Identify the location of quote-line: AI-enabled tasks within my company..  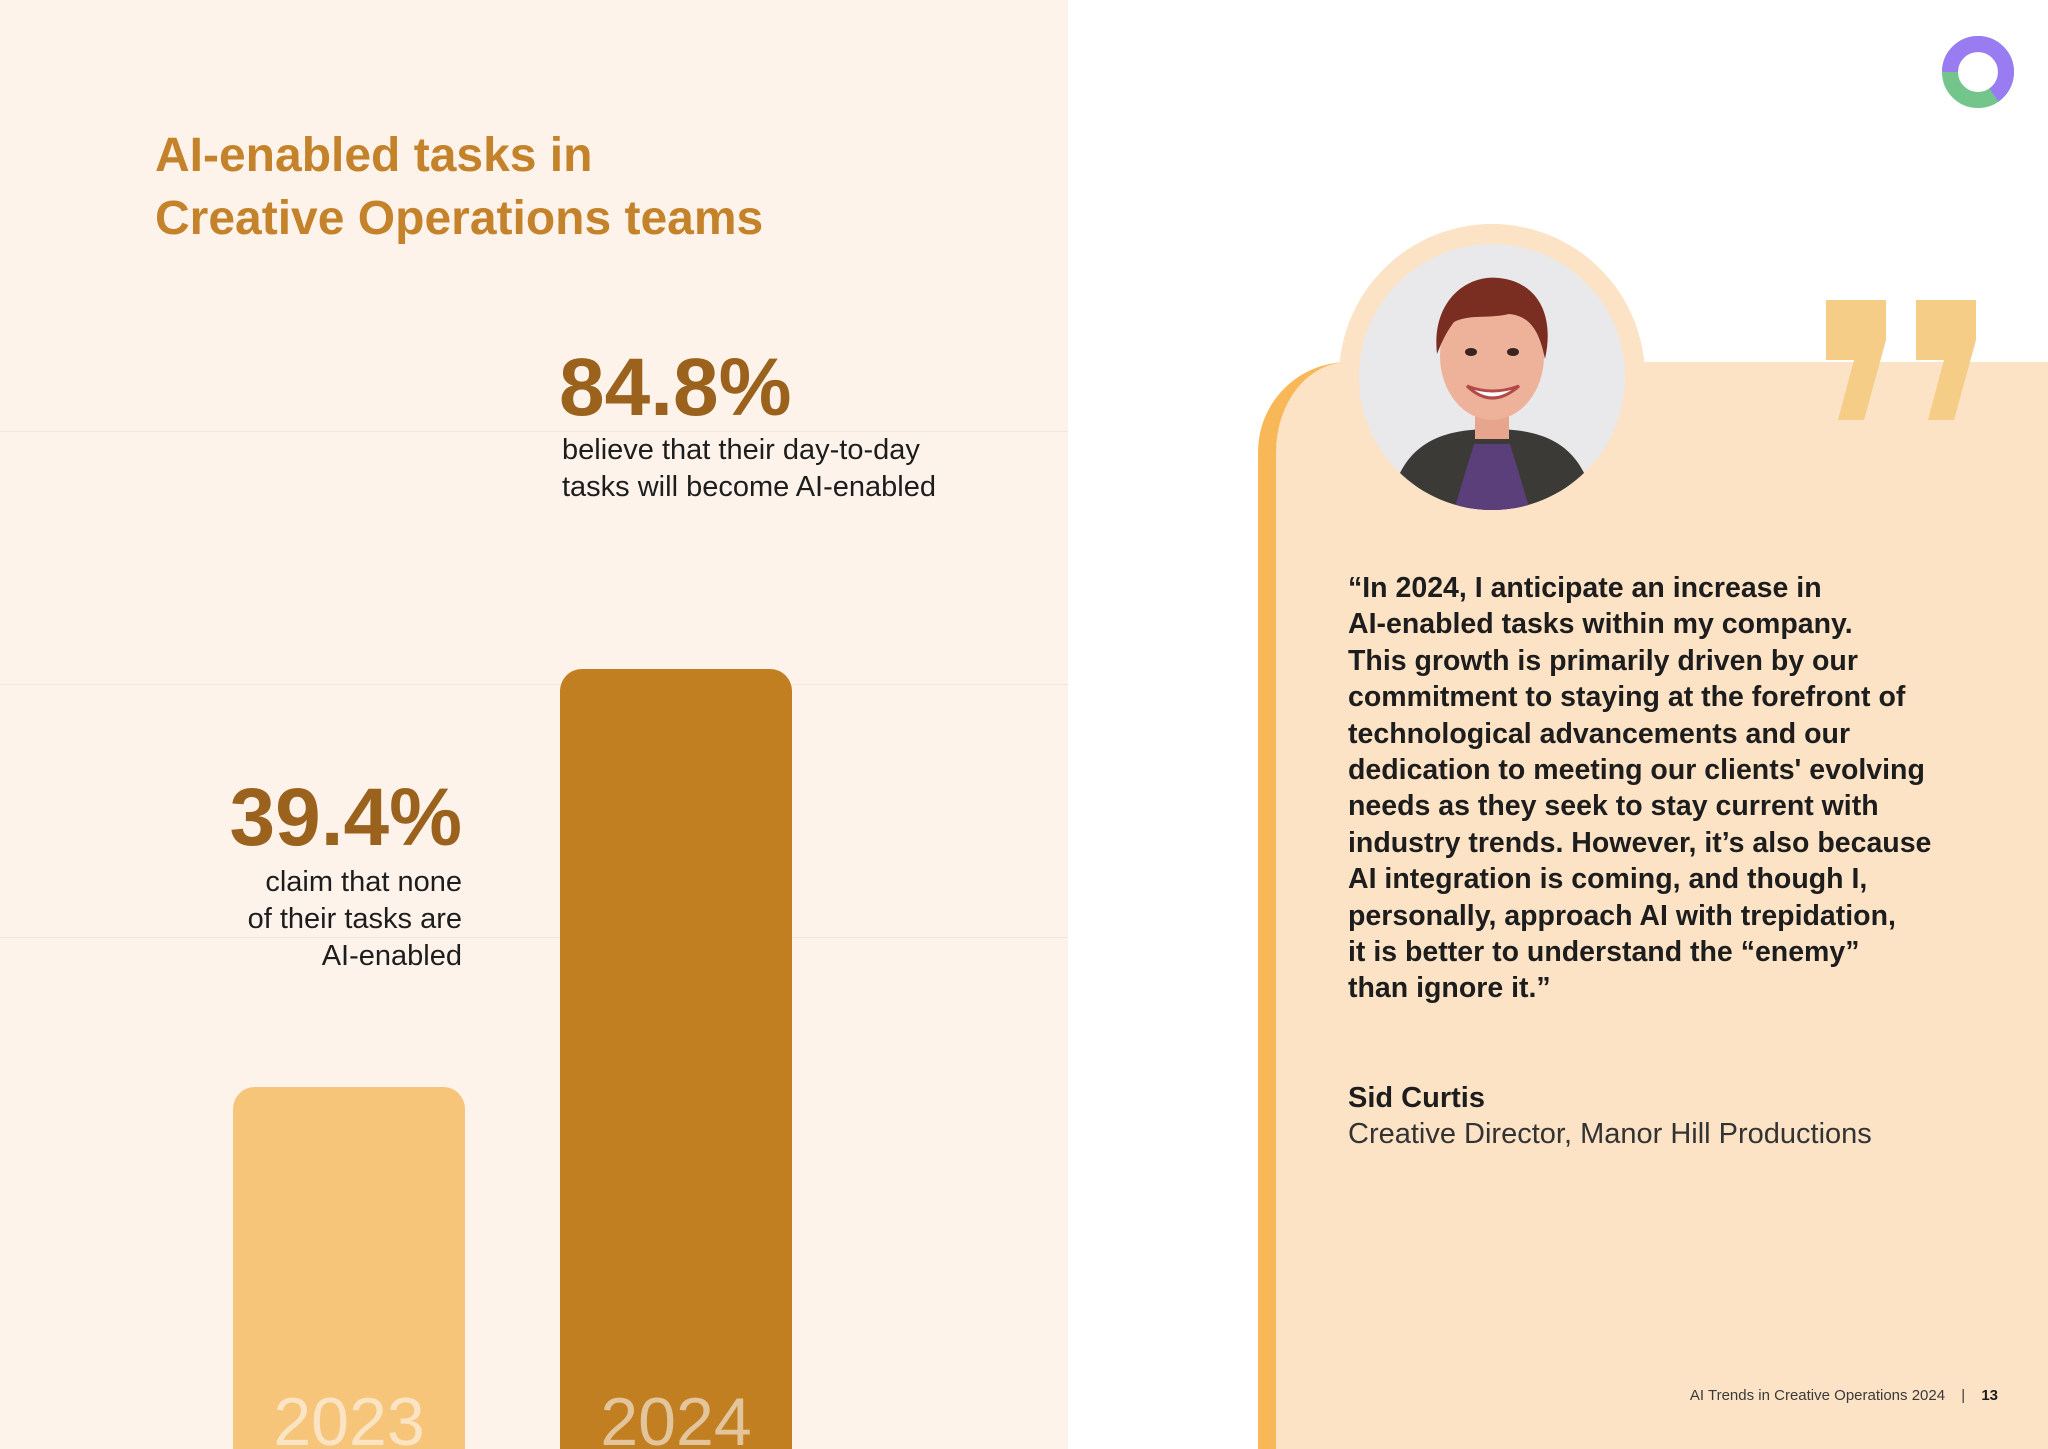
(1600, 624).